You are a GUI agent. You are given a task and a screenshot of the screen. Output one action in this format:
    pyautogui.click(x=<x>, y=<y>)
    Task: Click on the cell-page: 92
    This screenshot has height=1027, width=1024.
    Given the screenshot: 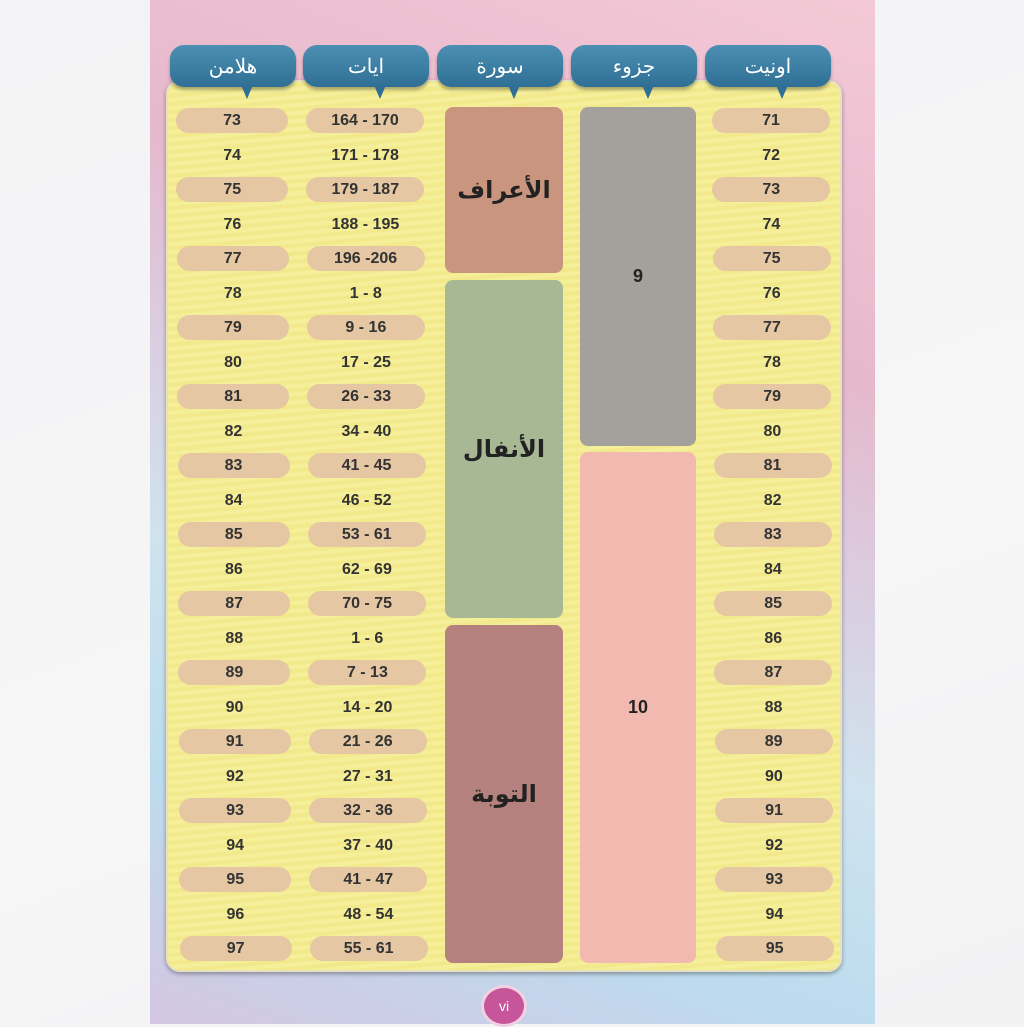 What is the action you would take?
    pyautogui.click(x=234, y=776)
    